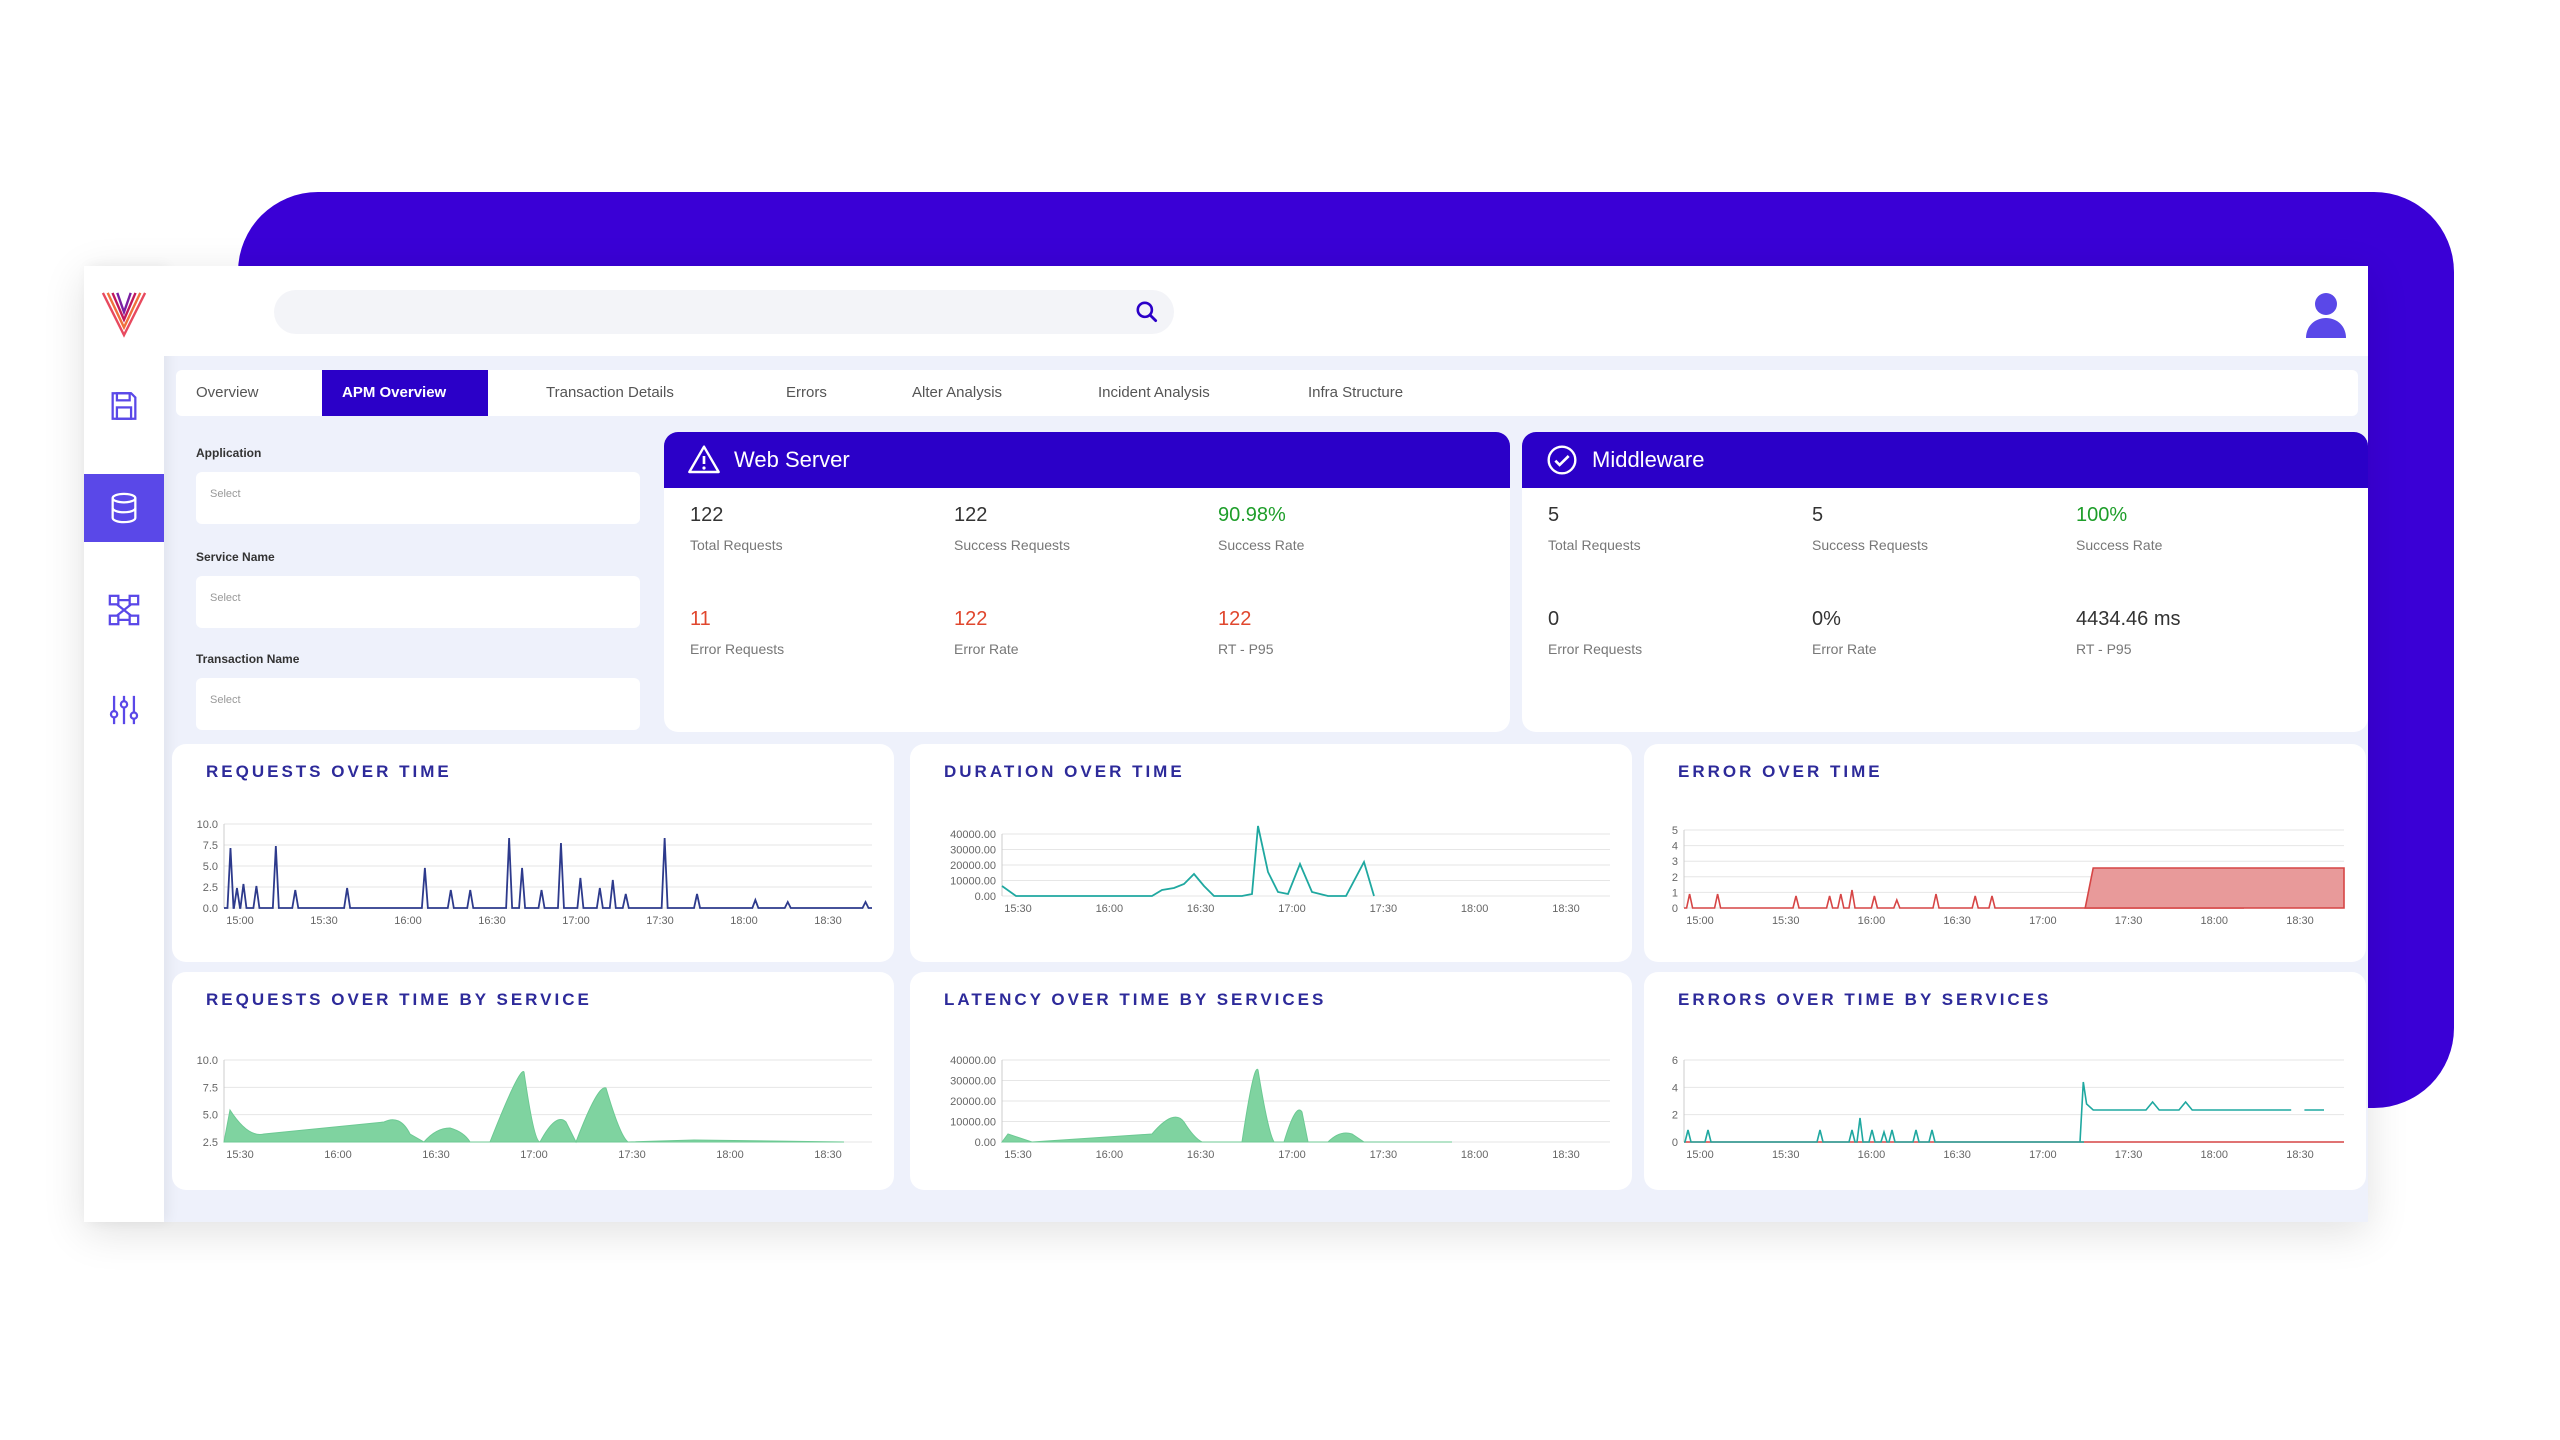 The image size is (2560, 1440). I want to click on ws-rt-p95-label: RT - P95, so click(1246, 649).